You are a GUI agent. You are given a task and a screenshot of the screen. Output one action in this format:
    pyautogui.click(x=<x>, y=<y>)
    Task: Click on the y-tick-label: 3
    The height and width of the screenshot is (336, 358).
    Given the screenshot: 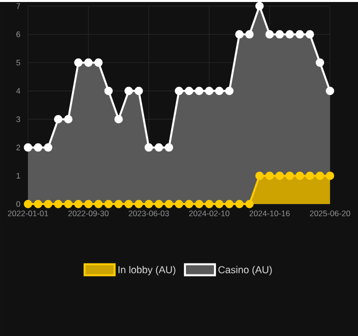 What is the action you would take?
    pyautogui.click(x=18, y=119)
    